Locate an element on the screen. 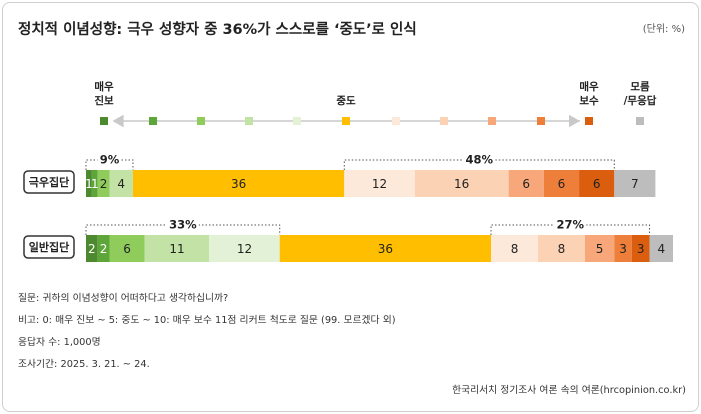 The height and width of the screenshot is (414, 701). bar-label-1-3: 11 is located at coordinates (176, 249).